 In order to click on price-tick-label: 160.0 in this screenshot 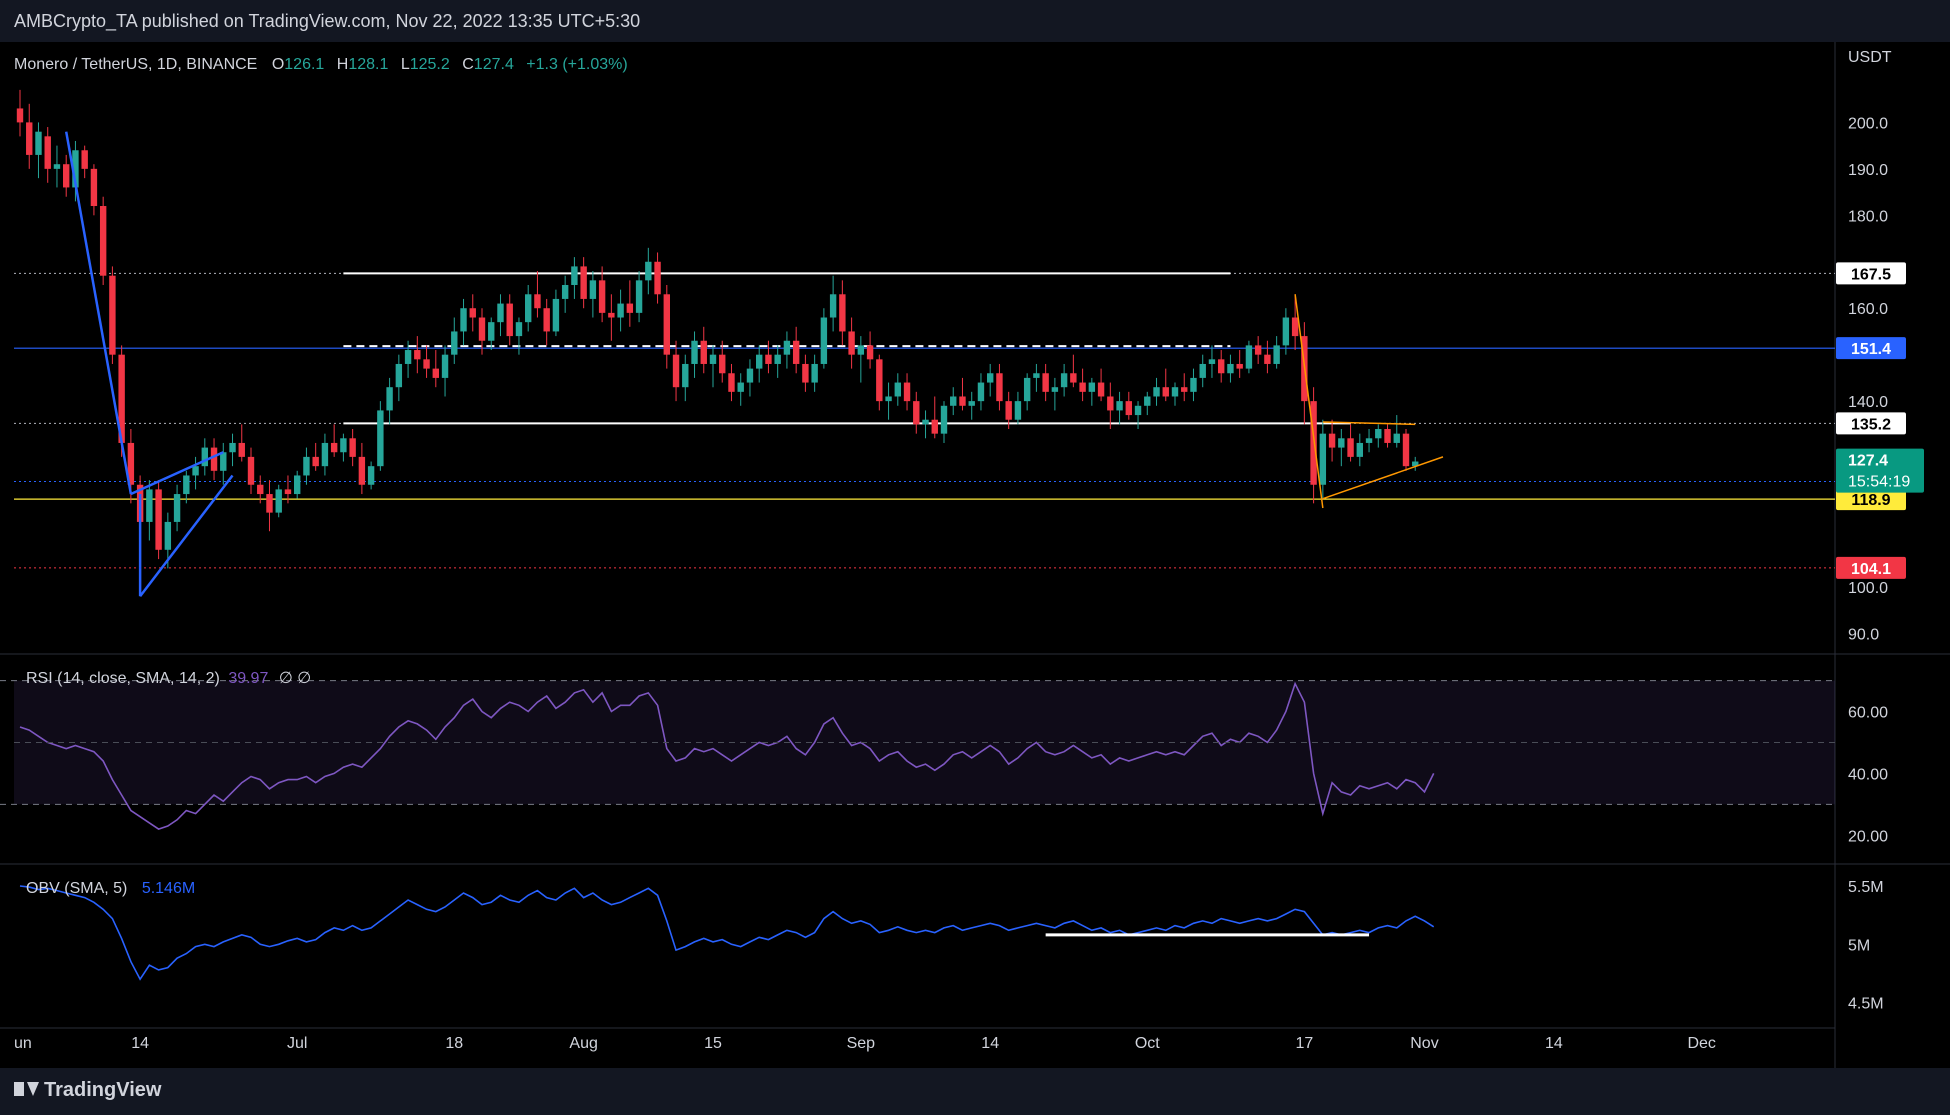, I will do `click(1868, 309)`.